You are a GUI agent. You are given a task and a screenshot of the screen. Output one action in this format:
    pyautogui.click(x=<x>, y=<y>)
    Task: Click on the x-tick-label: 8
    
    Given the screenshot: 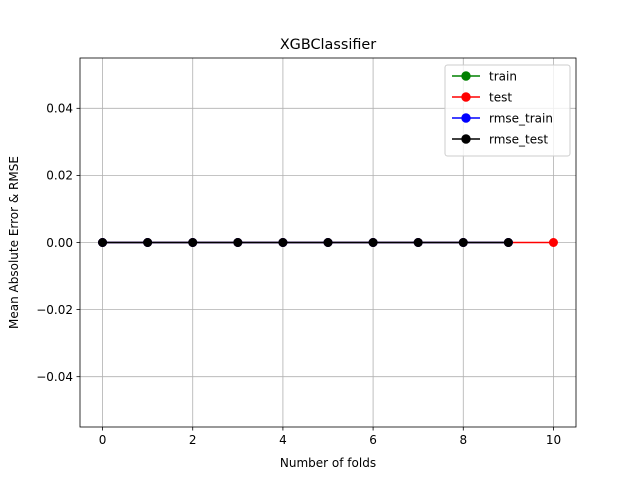 What is the action you would take?
    pyautogui.click(x=463, y=440)
    